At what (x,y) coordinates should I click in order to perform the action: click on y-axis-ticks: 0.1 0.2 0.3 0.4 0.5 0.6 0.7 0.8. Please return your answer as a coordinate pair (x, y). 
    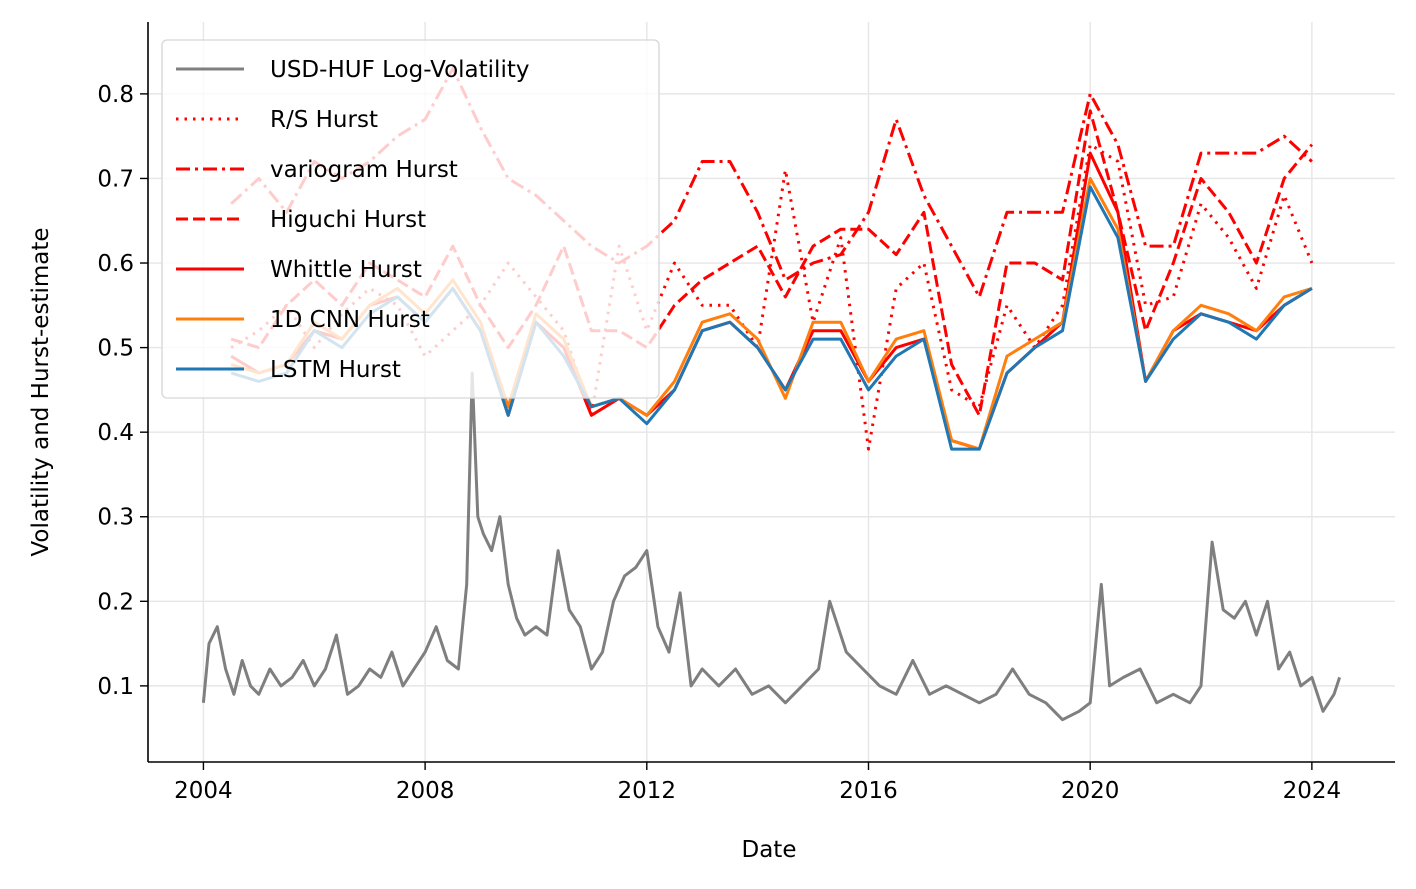
    Looking at the image, I should click on (122, 391).